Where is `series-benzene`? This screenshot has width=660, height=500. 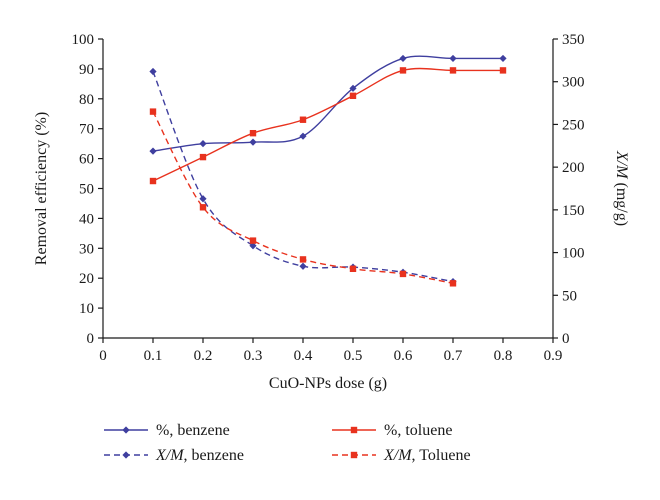 series-benzene is located at coordinates (328, 104).